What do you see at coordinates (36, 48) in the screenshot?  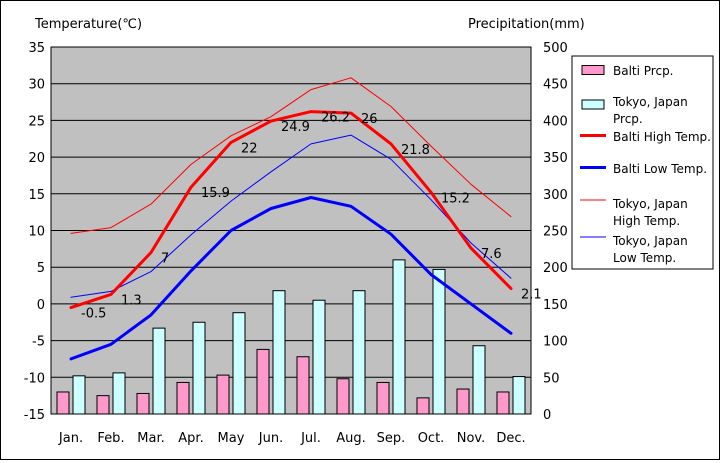 I see `y-left-tick-label: 35` at bounding box center [36, 48].